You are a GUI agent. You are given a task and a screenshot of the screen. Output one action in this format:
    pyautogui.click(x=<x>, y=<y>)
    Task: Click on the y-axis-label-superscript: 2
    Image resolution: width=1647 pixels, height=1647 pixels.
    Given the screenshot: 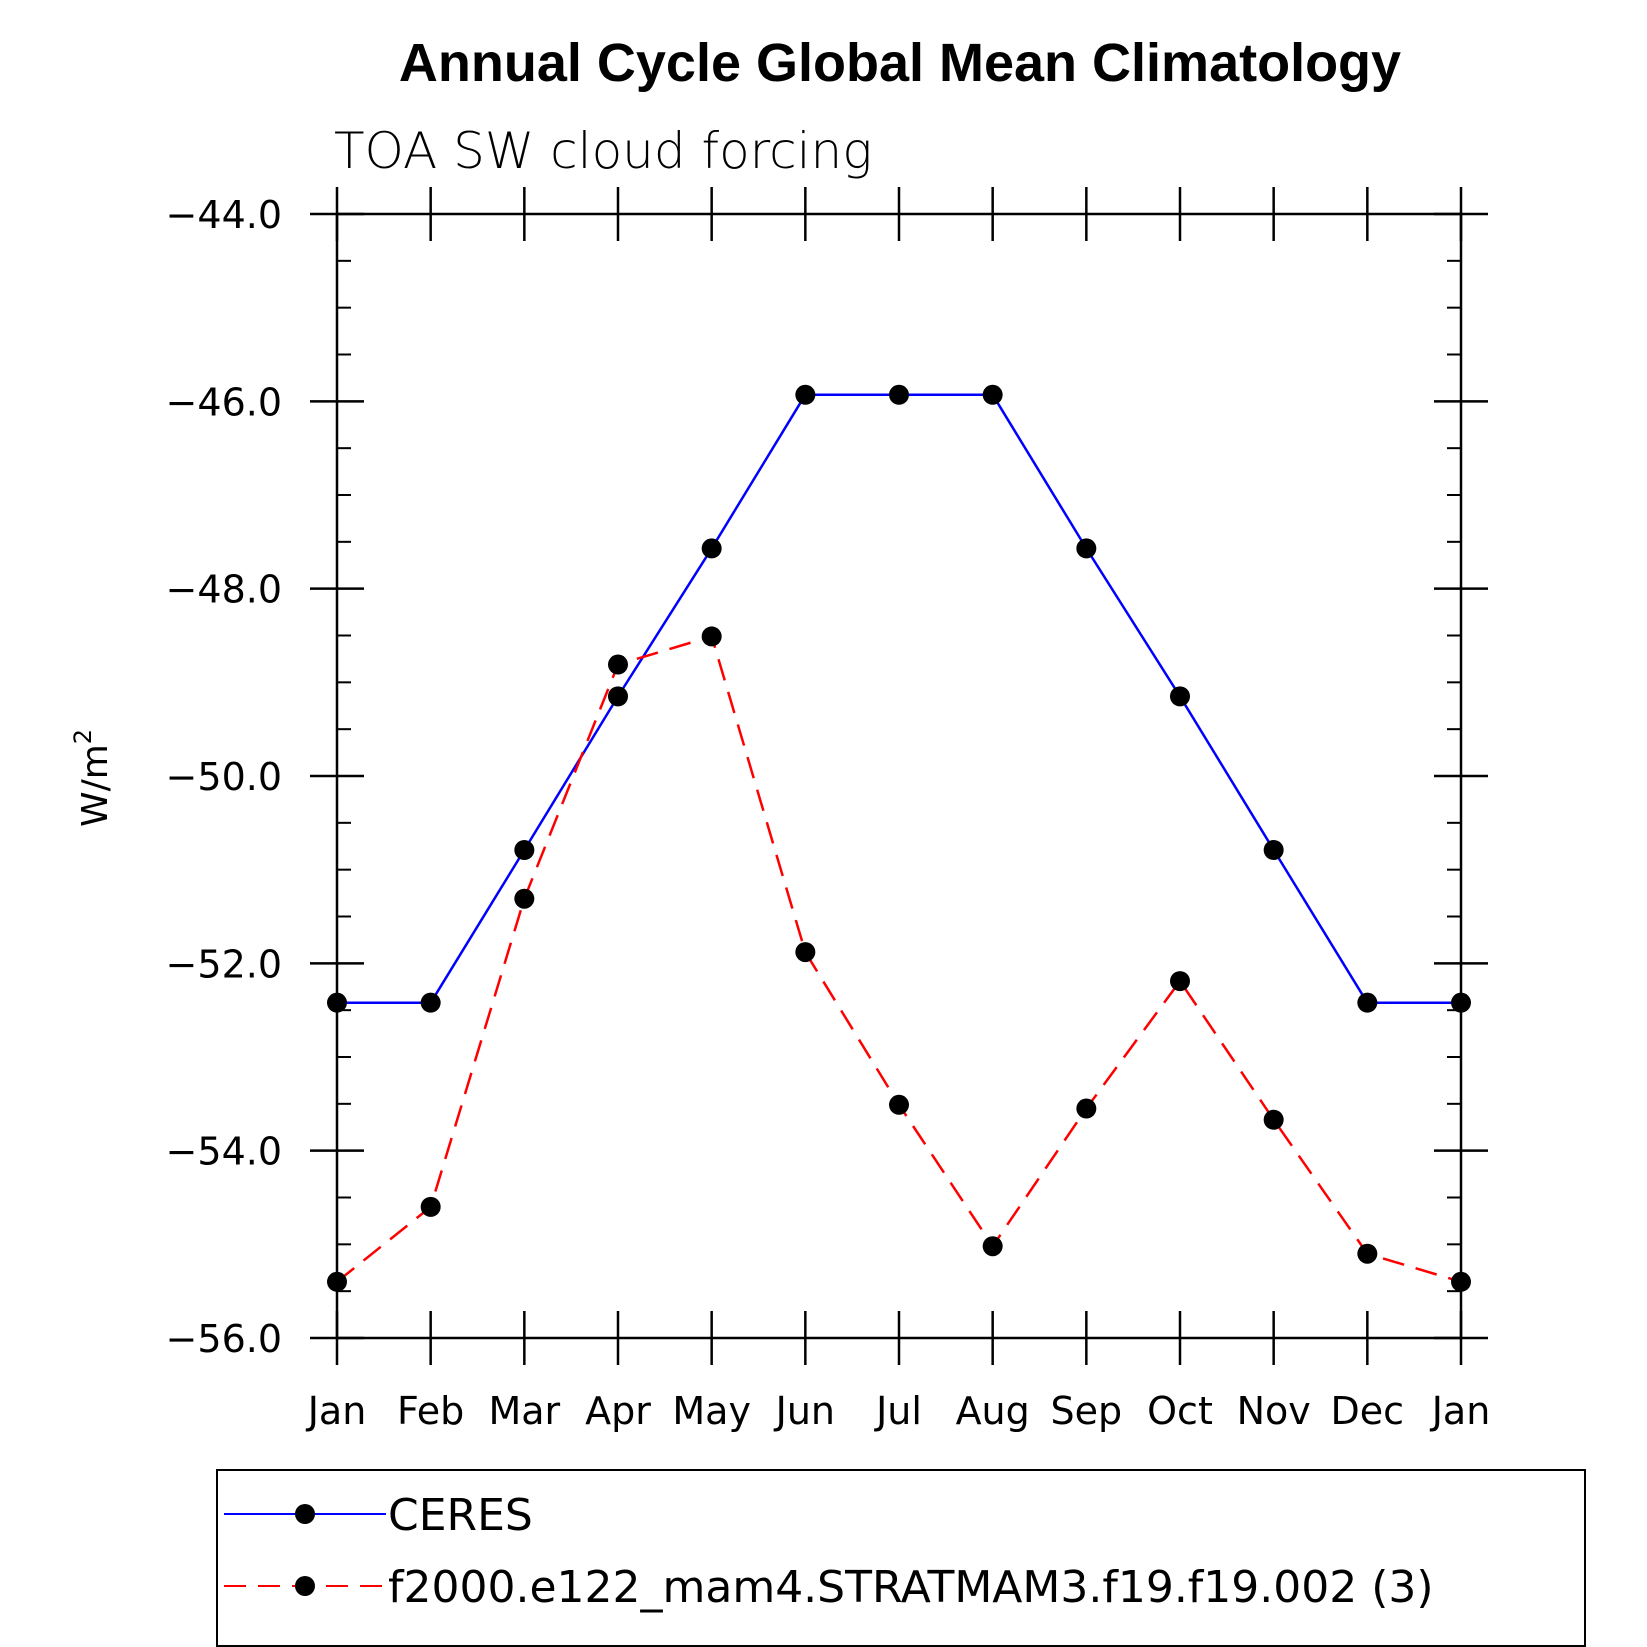 What is the action you would take?
    pyautogui.click(x=83, y=736)
    